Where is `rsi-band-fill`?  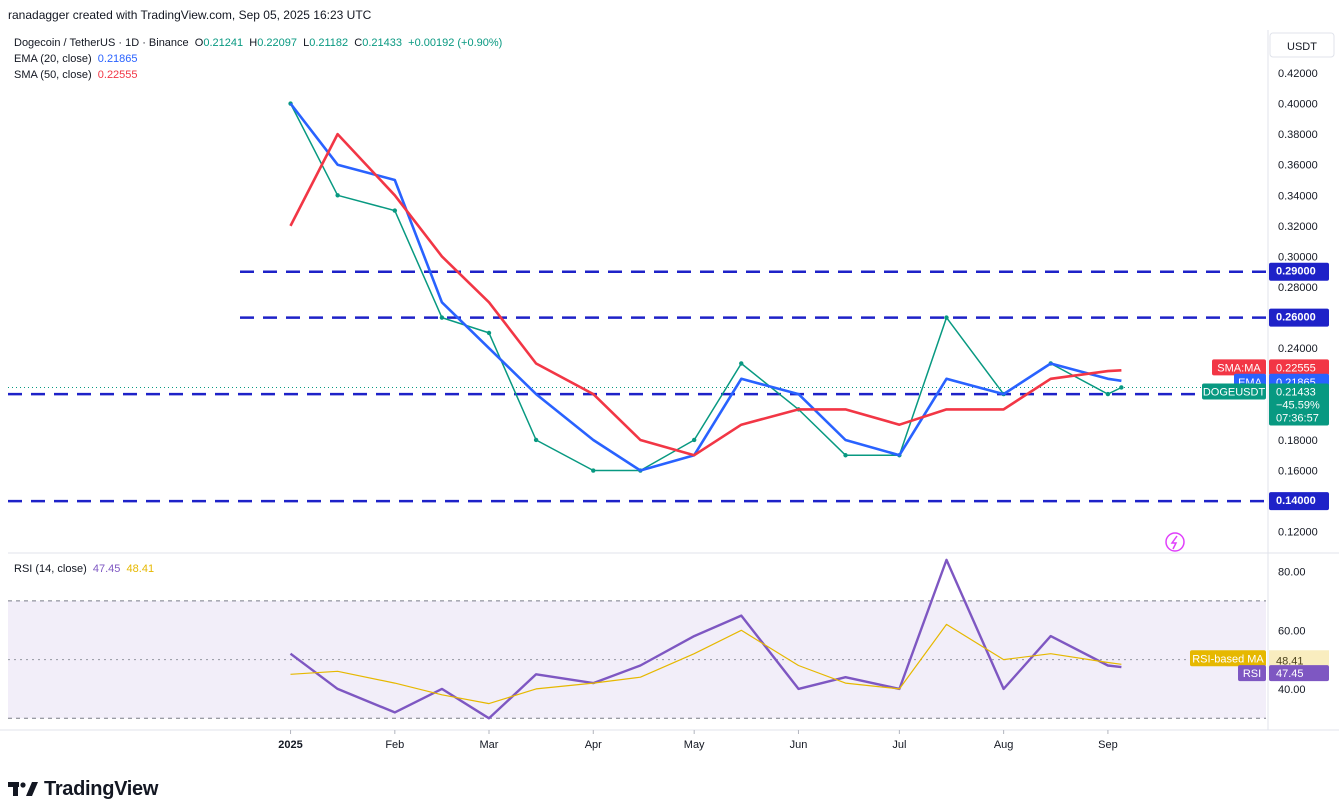
rsi-band-fill is located at coordinates (637, 659).